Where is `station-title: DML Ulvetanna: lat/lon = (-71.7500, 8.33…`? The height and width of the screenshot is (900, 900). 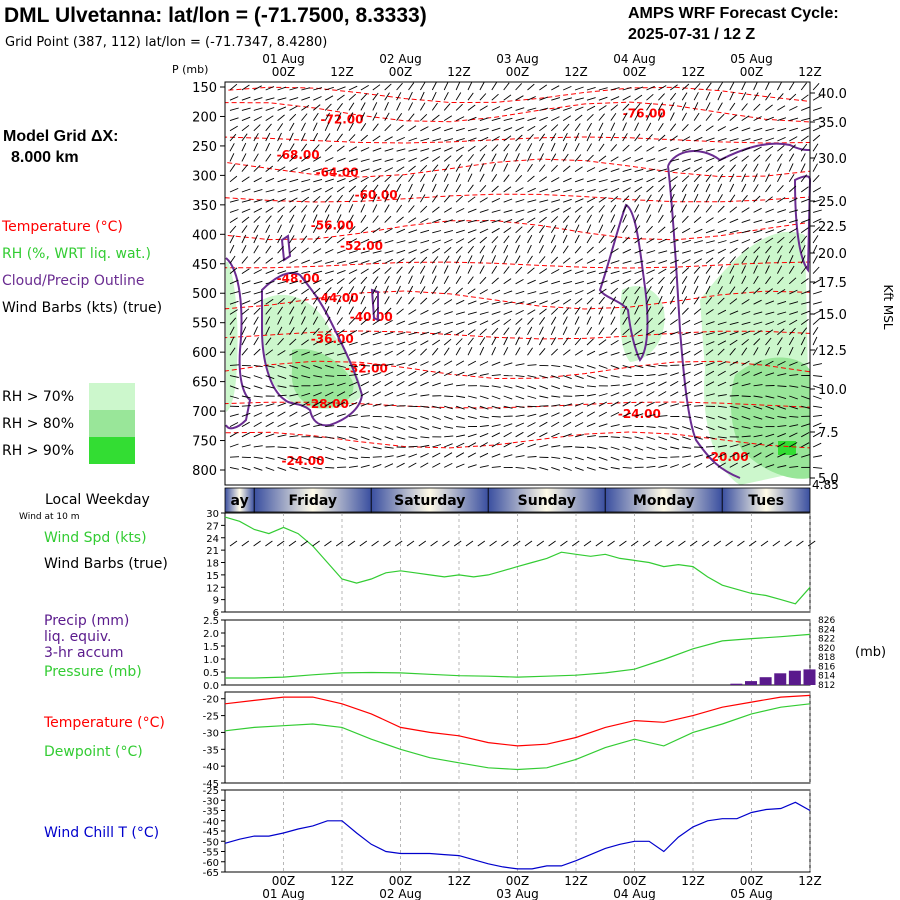
station-title: DML Ulvetanna: lat/lon = (-71.7500, 8.33… is located at coordinates (215, 15).